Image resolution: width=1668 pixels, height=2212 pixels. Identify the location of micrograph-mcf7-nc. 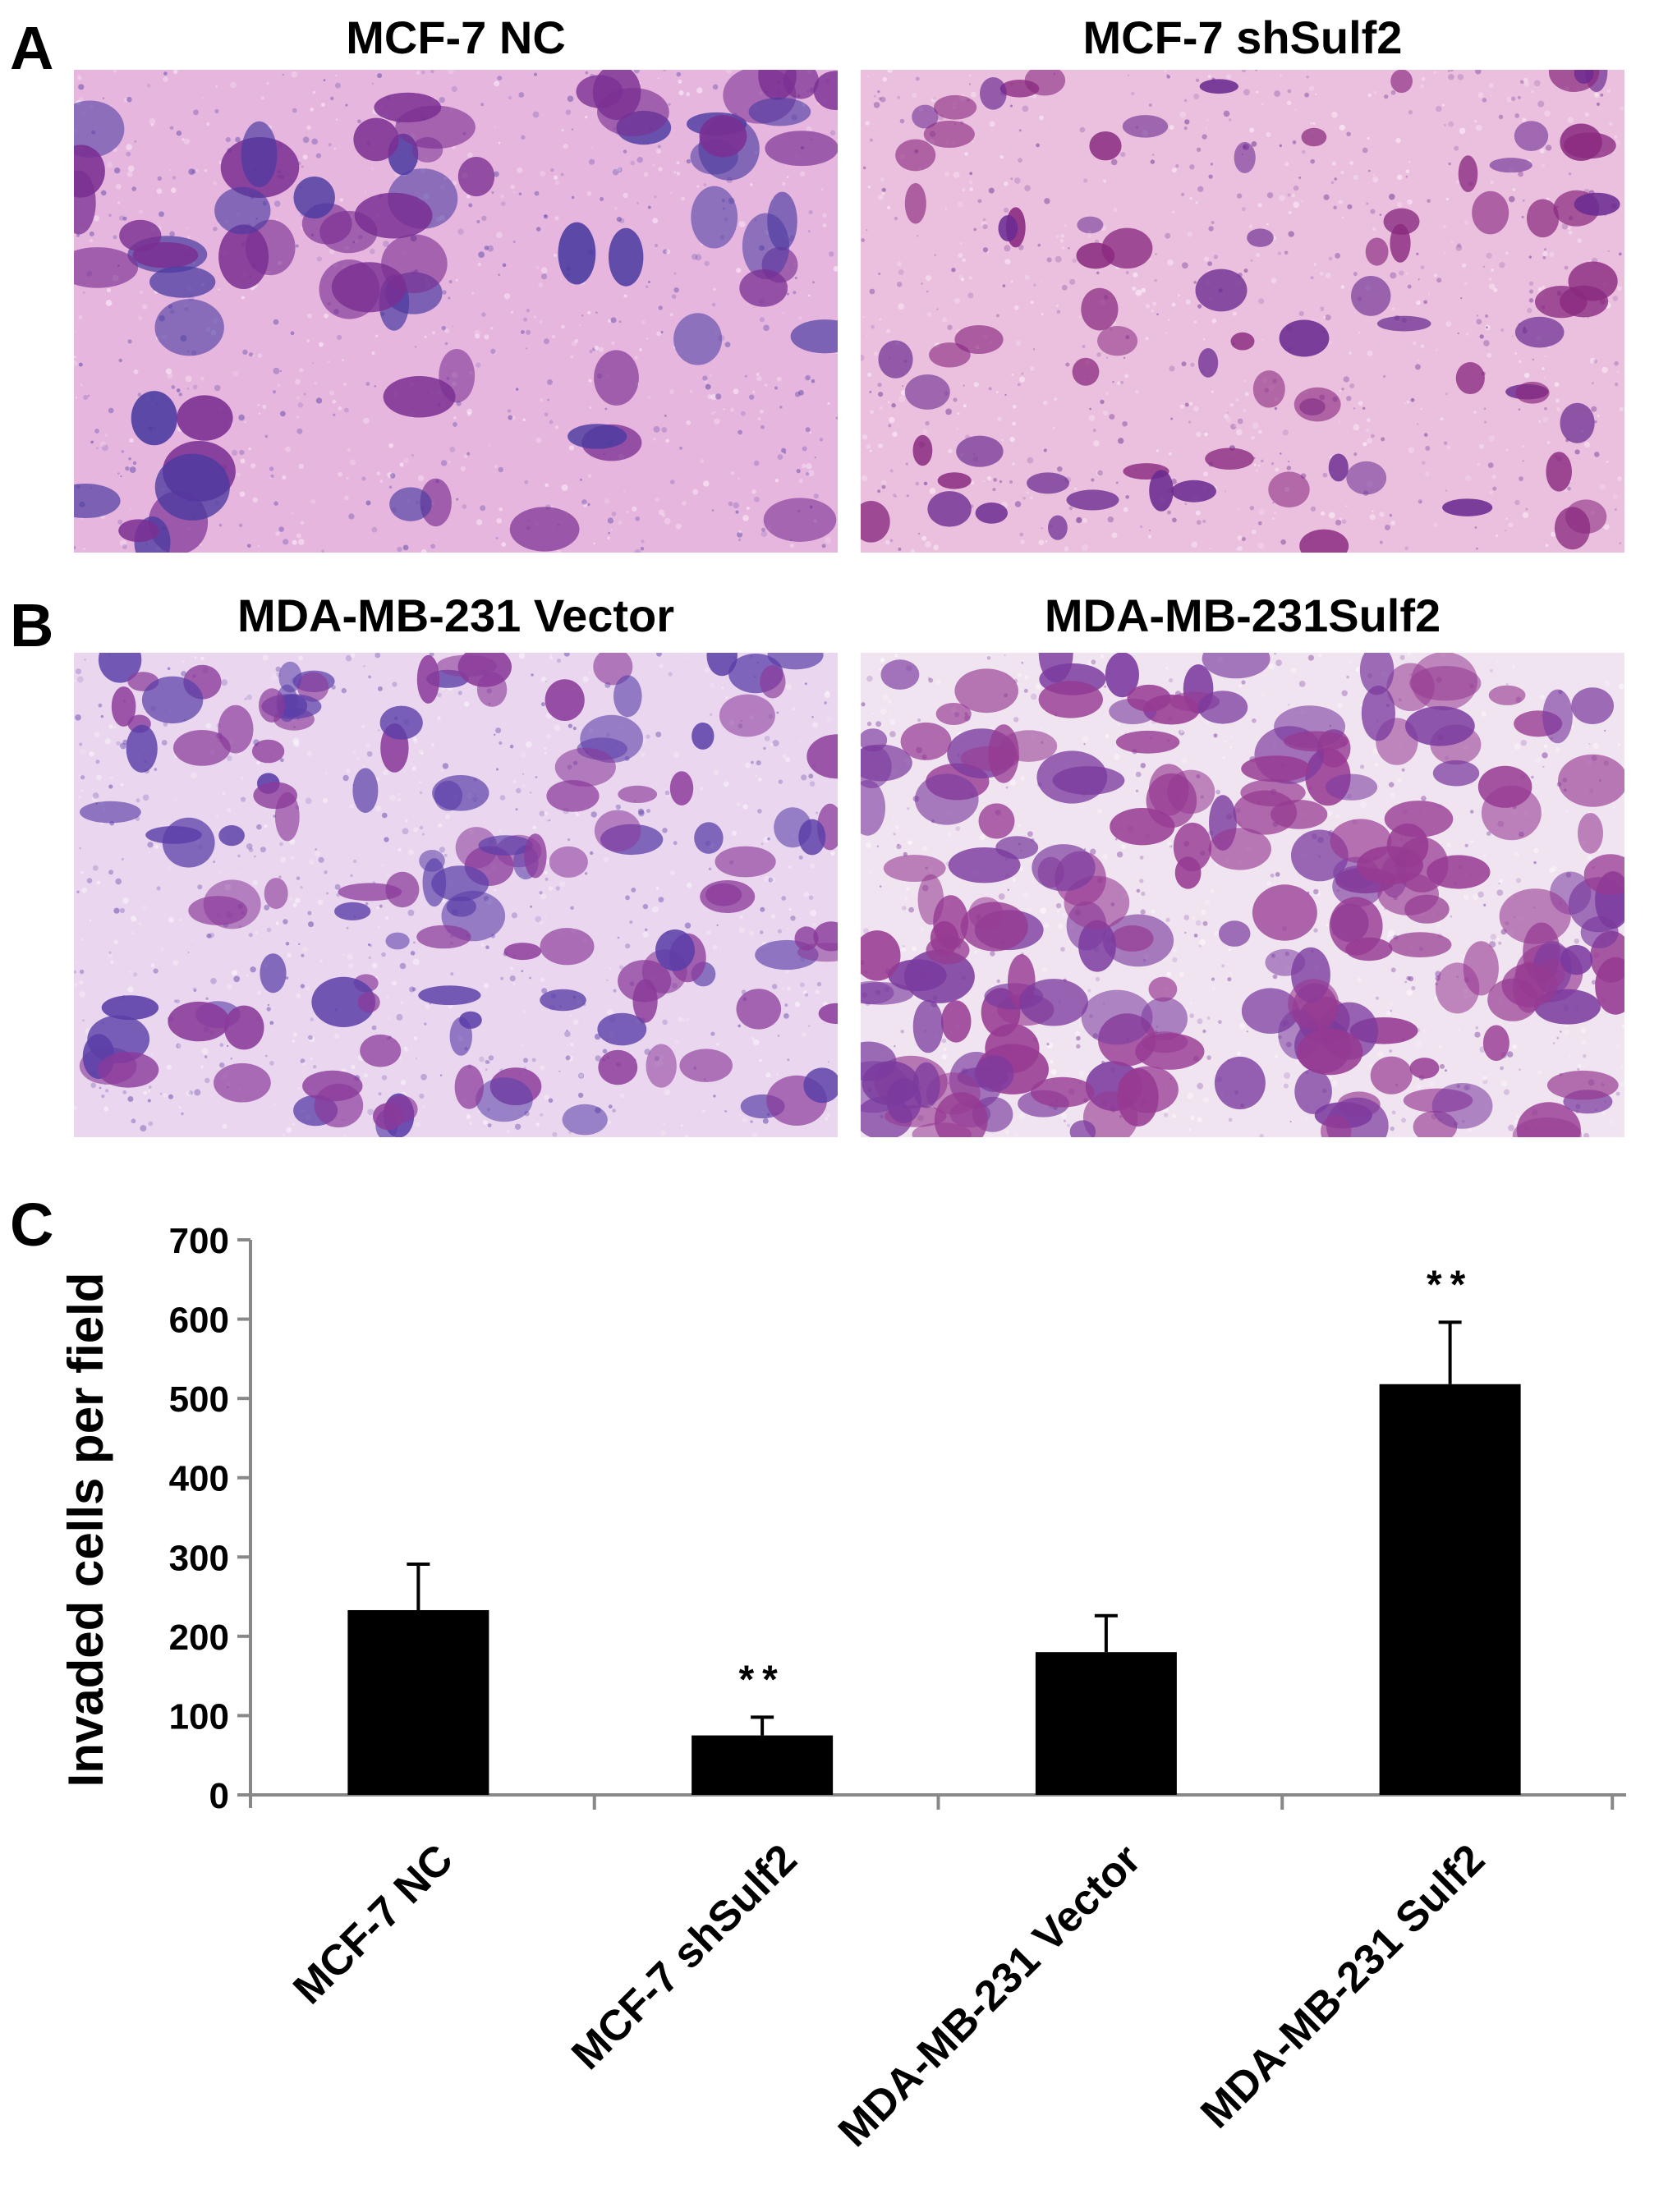
(456, 311).